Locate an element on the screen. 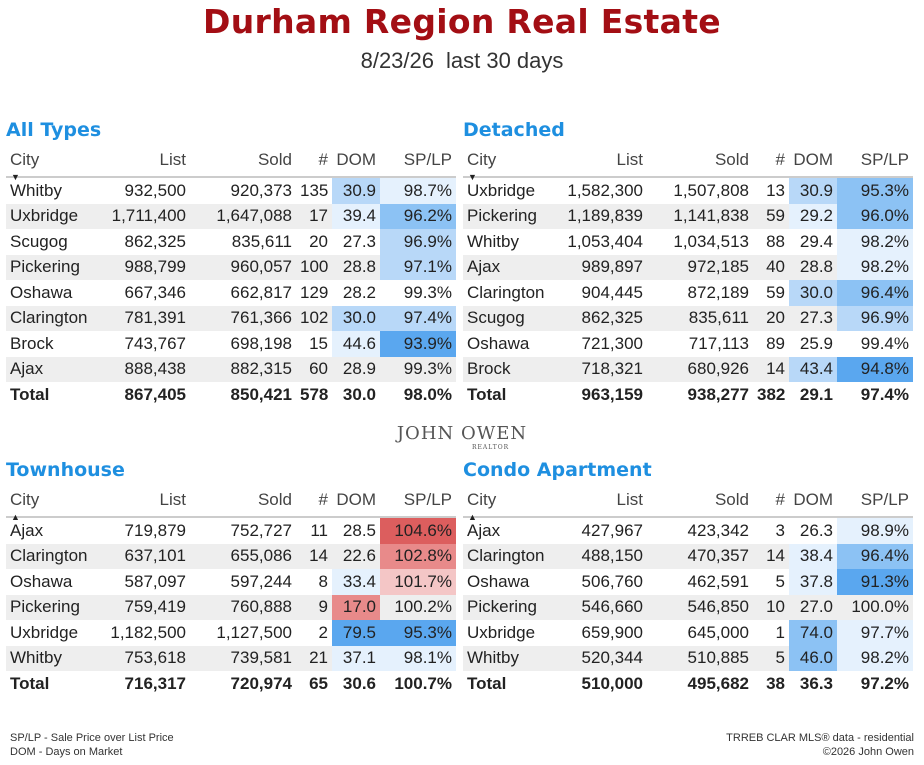  cell-count: 129 is located at coordinates (314, 292).